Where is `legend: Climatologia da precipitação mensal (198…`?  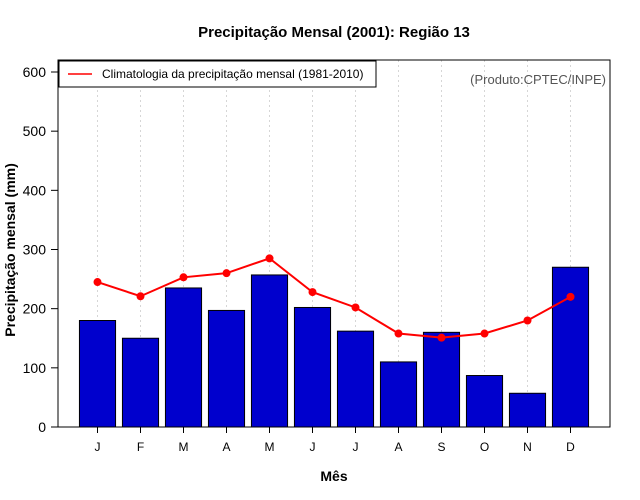
legend: Climatologia da precipitação mensal (198… is located at coordinates (217, 74).